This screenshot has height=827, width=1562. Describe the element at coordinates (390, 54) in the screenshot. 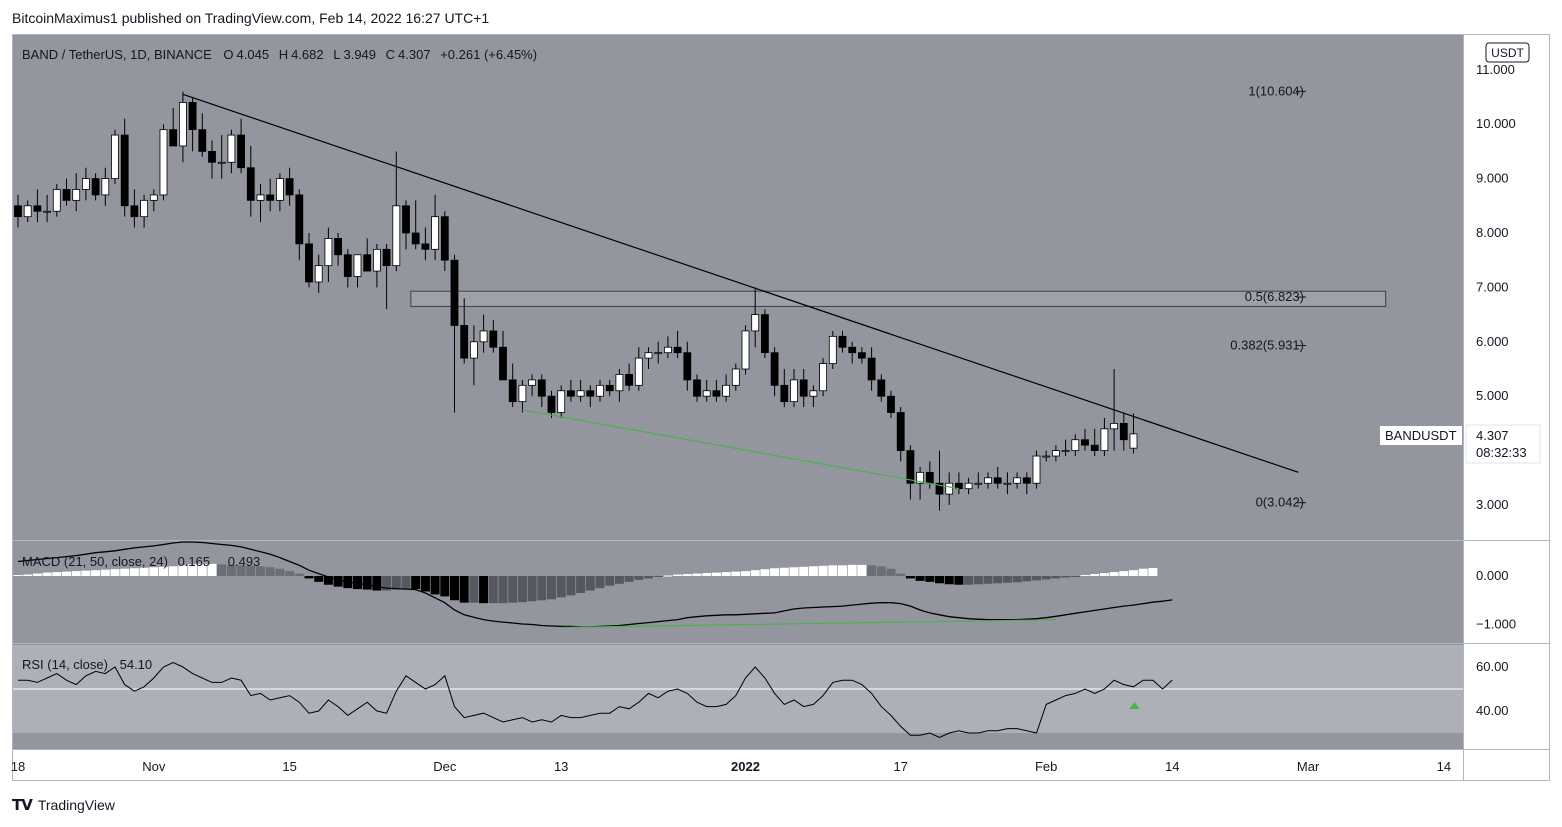

I see `close-label: C` at that location.